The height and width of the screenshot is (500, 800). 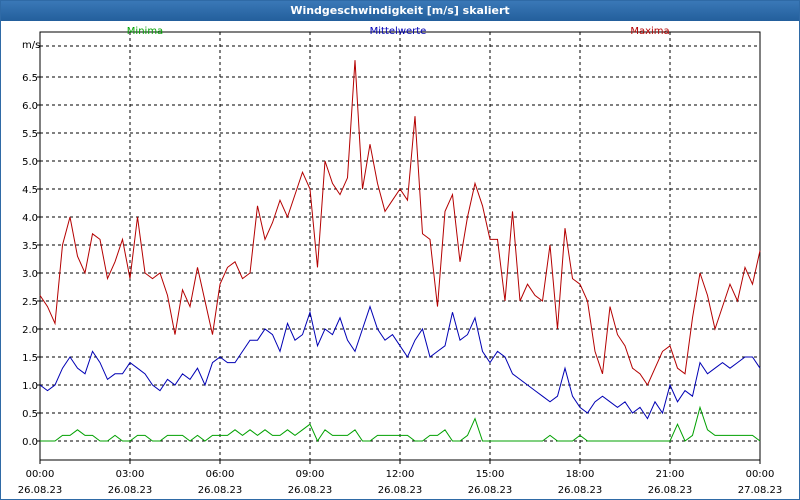 I want to click on legend-mittelwerte: Mittelwerte, so click(x=398, y=31).